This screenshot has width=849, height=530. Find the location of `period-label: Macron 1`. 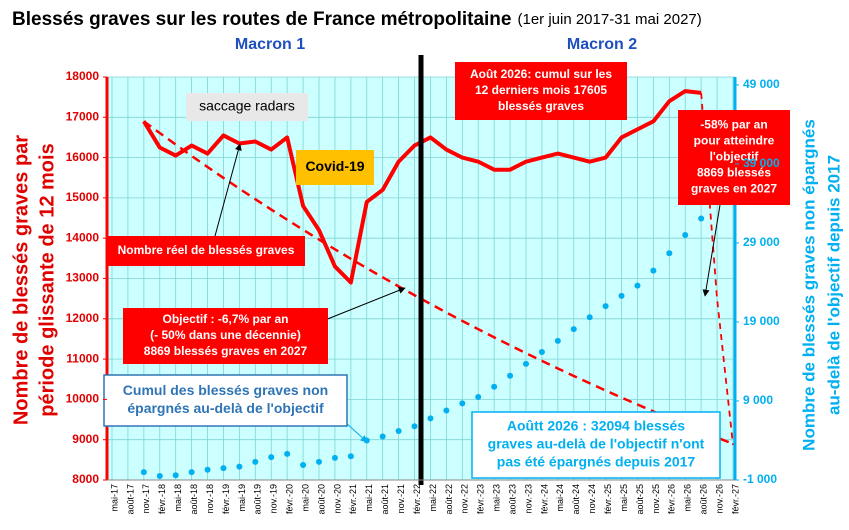

period-label: Macron 1 is located at coordinates (270, 44).